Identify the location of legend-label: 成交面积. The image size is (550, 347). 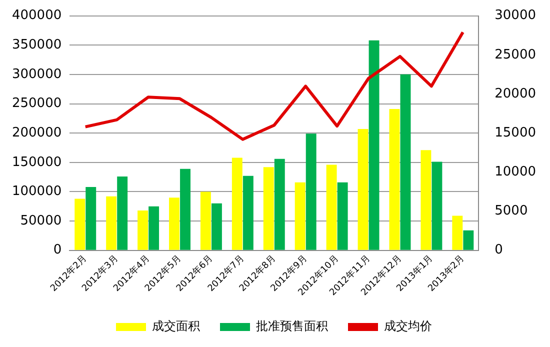
(176, 326).